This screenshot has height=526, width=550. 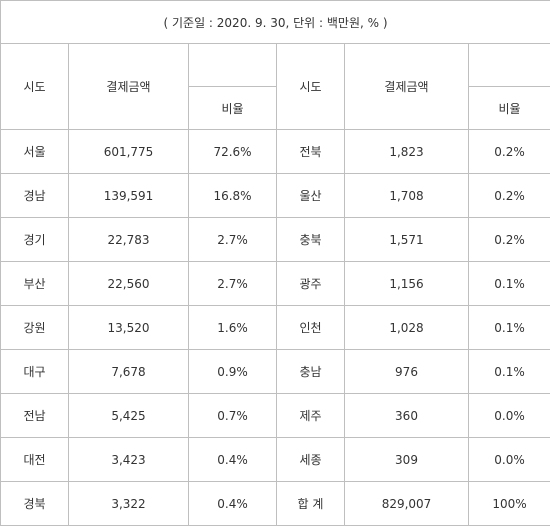 What do you see at coordinates (233, 372) in the screenshot?
I see `ratio-cell-left: 0.9%` at bounding box center [233, 372].